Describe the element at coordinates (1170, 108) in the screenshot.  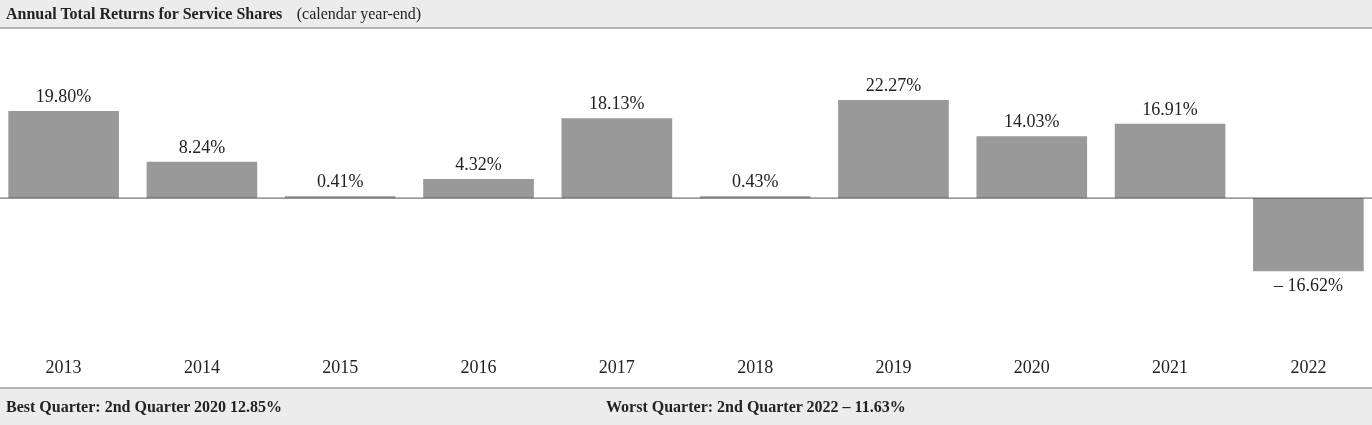
I see `data-label: 16.91%` at that location.